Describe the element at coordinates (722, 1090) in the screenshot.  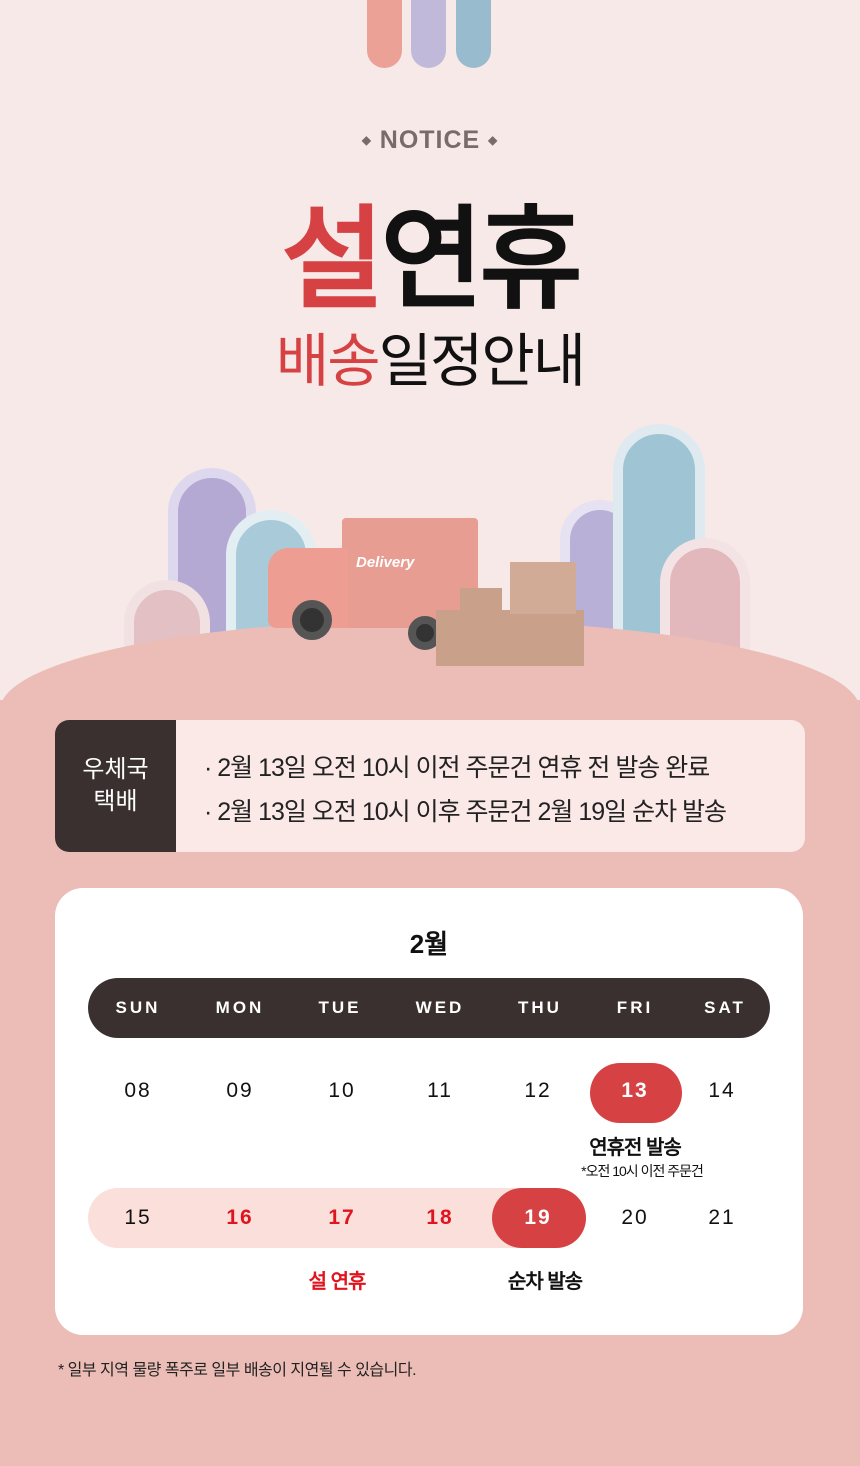
I see `calendar-day: 14` at that location.